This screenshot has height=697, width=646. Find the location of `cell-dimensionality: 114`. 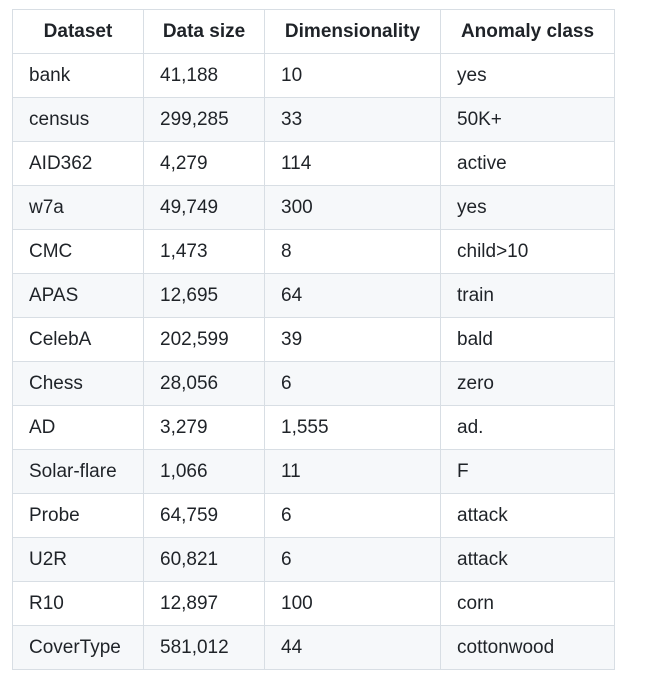

cell-dimensionality: 114 is located at coordinates (352, 163).